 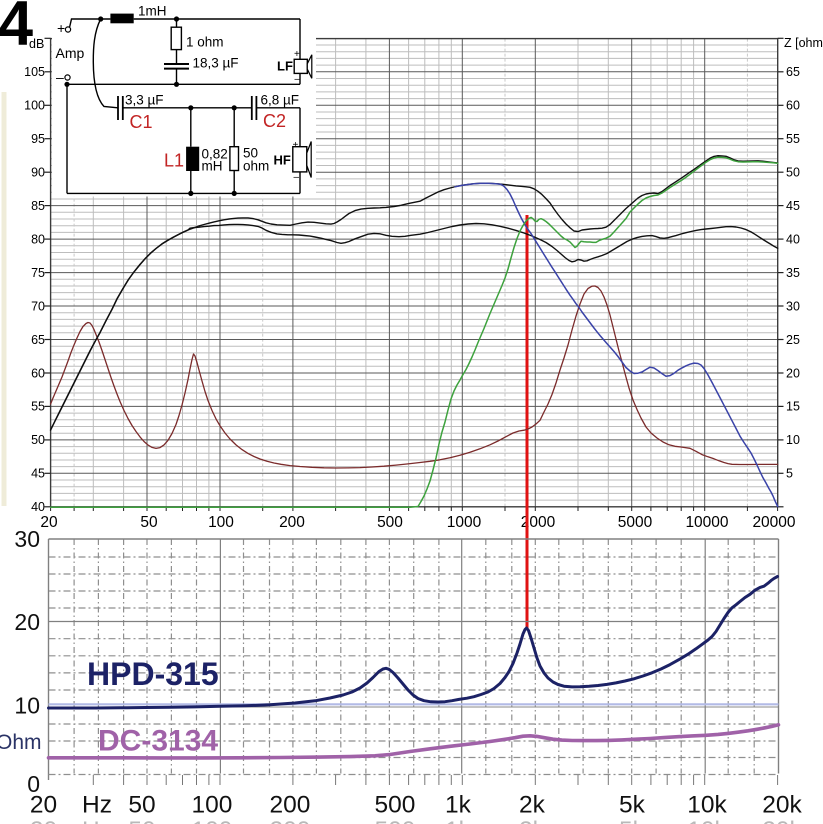 What do you see at coordinates (70, 53) in the screenshot?
I see `svg-text: Amp` at bounding box center [70, 53].